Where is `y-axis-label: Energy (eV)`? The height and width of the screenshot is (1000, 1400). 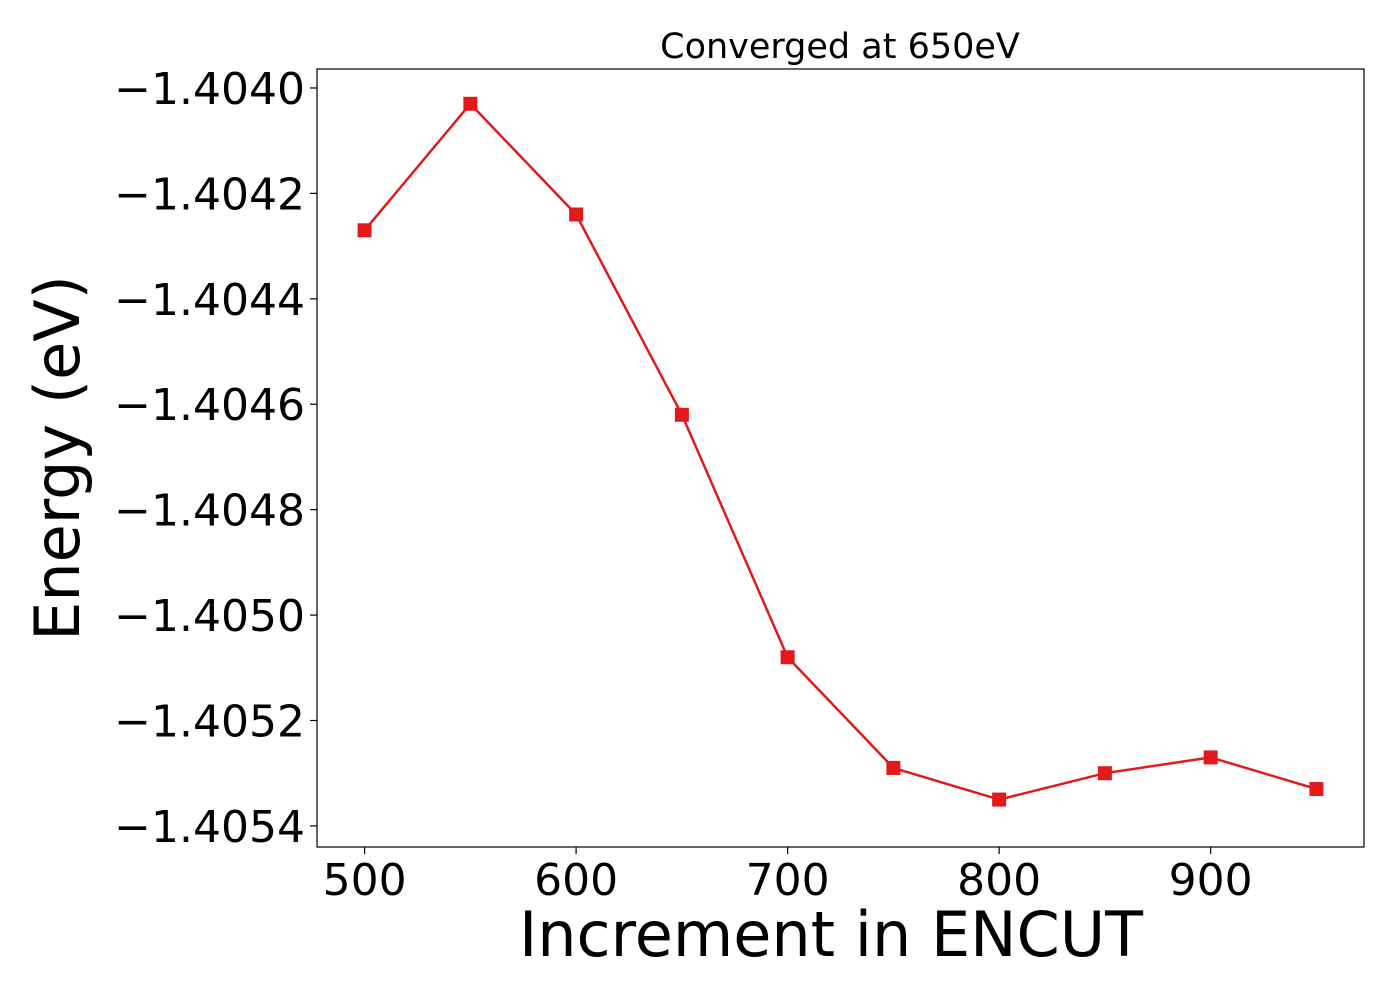
y-axis-label: Energy (eV) is located at coordinates (57, 458).